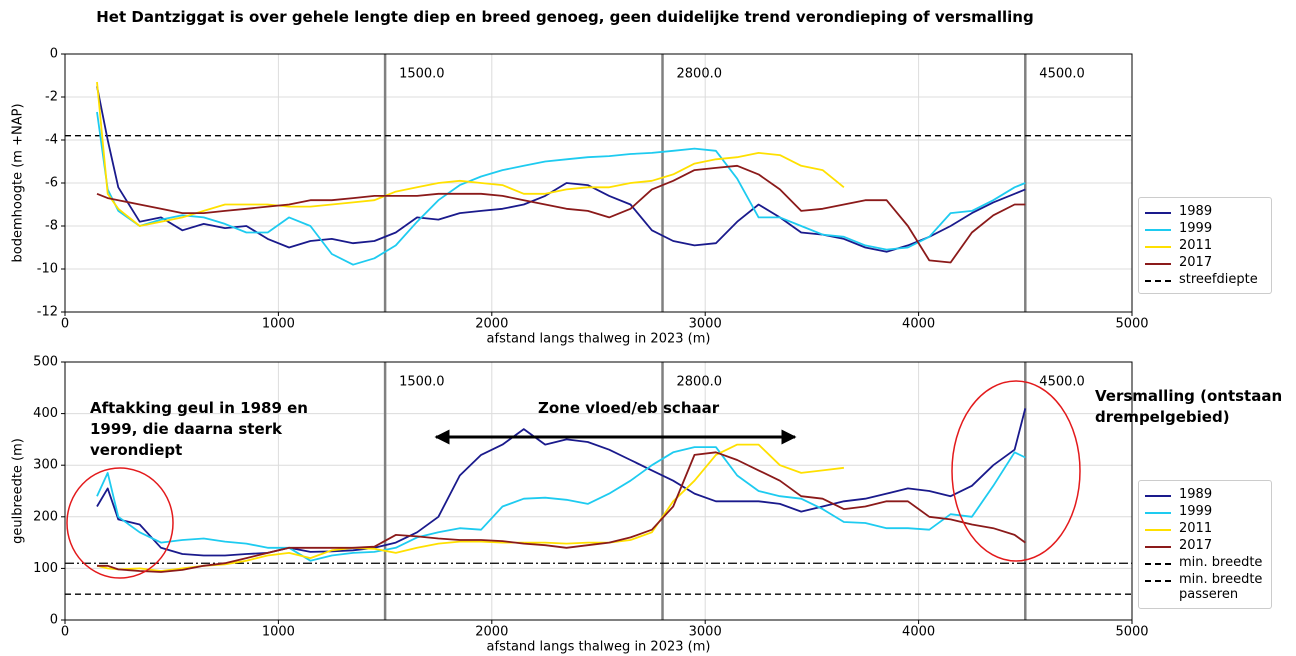 The width and height of the screenshot is (1296, 656). I want to click on legend-item: min. breedte passeren, so click(1205, 587).